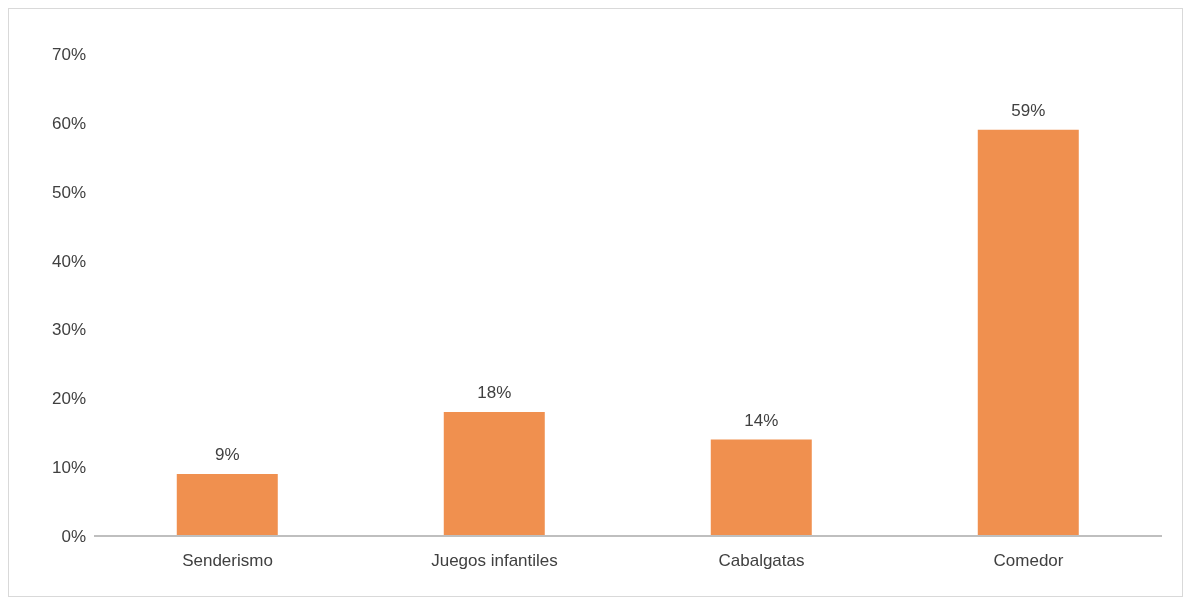 This screenshot has height=605, width=1191. What do you see at coordinates (68, 261) in the screenshot?
I see `y-tick-label: 40%` at bounding box center [68, 261].